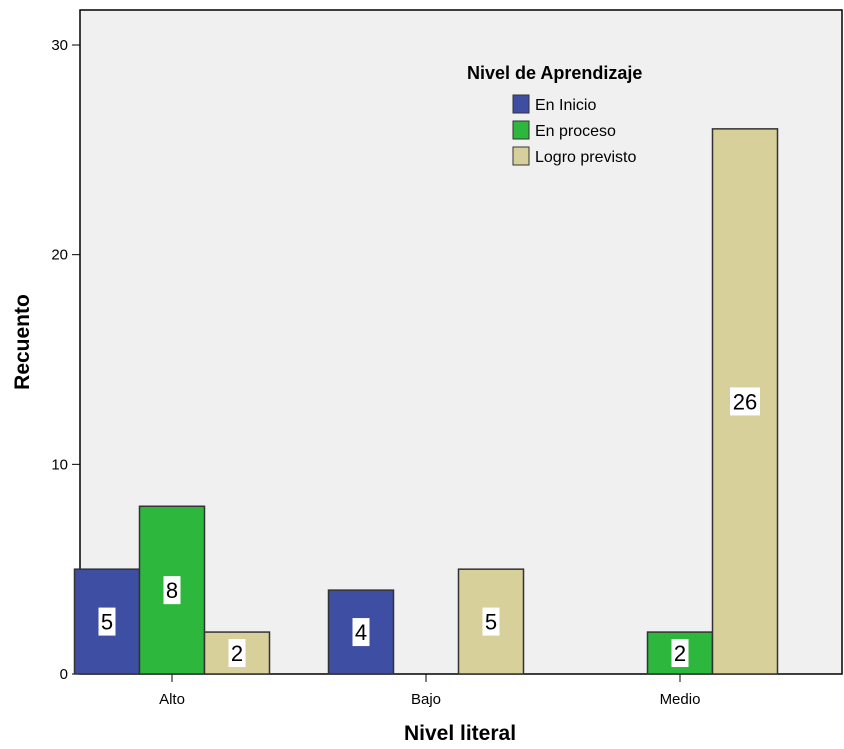 The height and width of the screenshot is (749, 844). What do you see at coordinates (460, 733) in the screenshot?
I see `x-axis-title: Nivel literal` at bounding box center [460, 733].